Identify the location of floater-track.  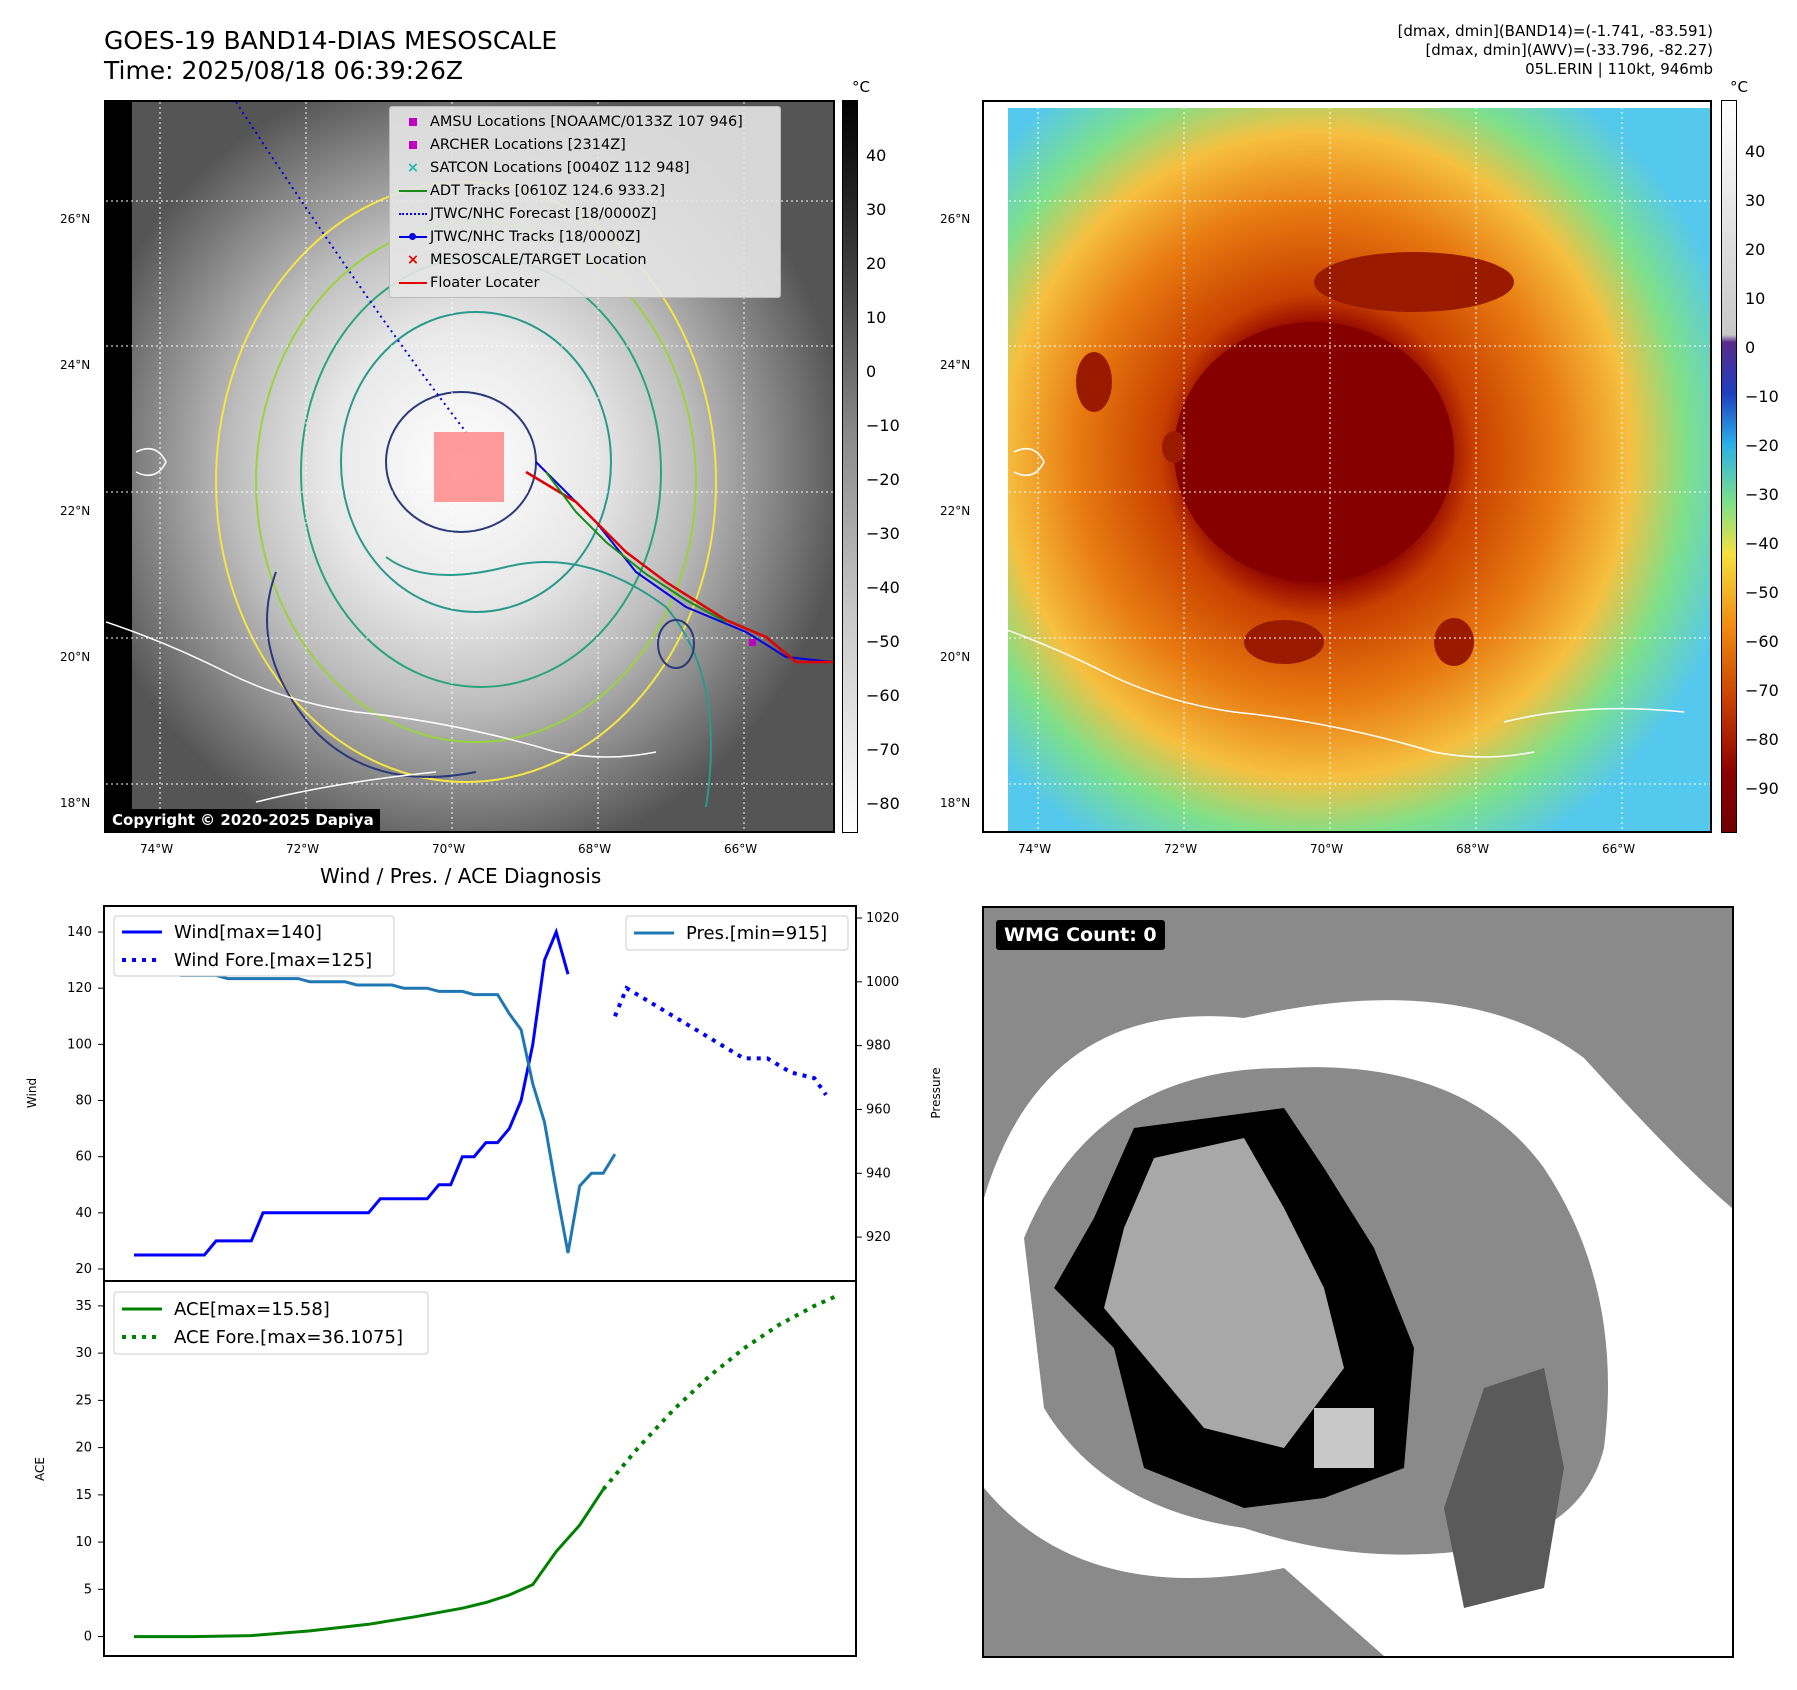
(679, 567).